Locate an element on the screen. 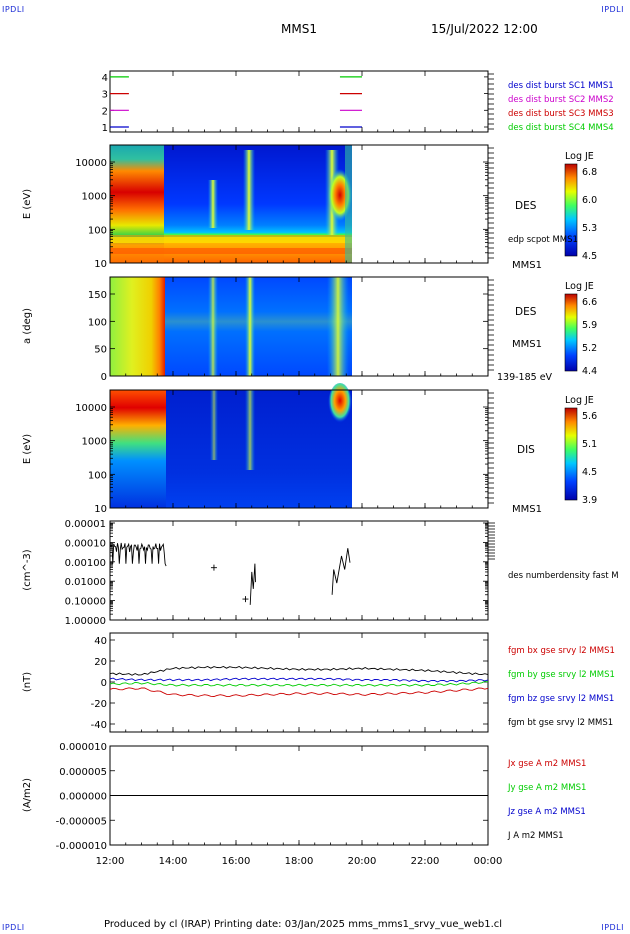 The width and height of the screenshot is (630, 934). des-pitch-left-region is located at coordinates (137, 326).